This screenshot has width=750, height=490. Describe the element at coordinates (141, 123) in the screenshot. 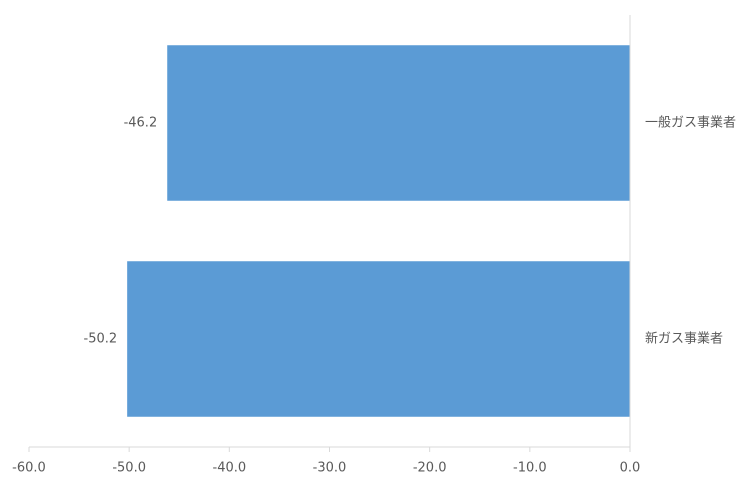

I see `data-label: -46.2` at that location.